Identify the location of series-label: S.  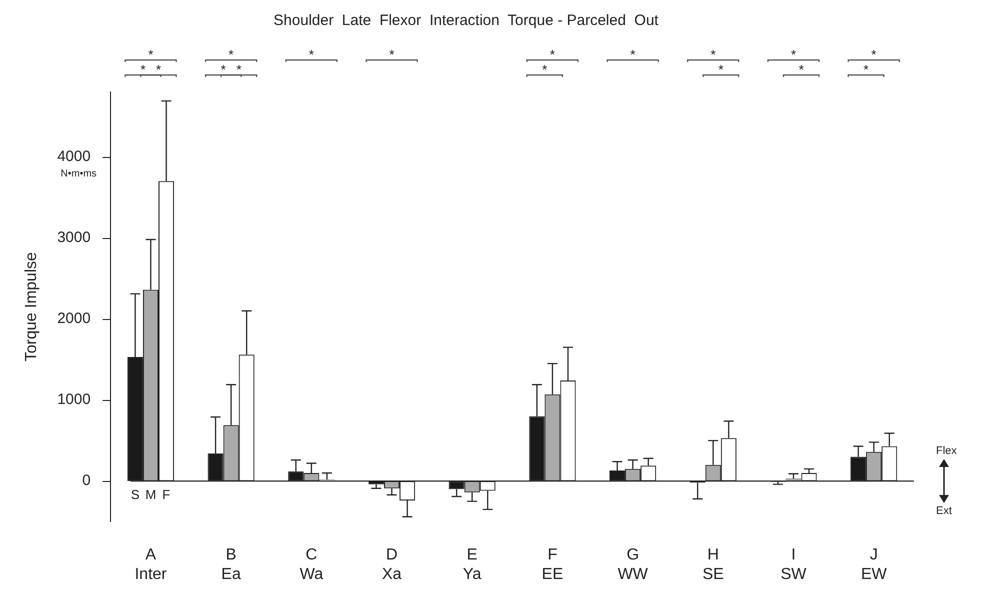
(135, 494).